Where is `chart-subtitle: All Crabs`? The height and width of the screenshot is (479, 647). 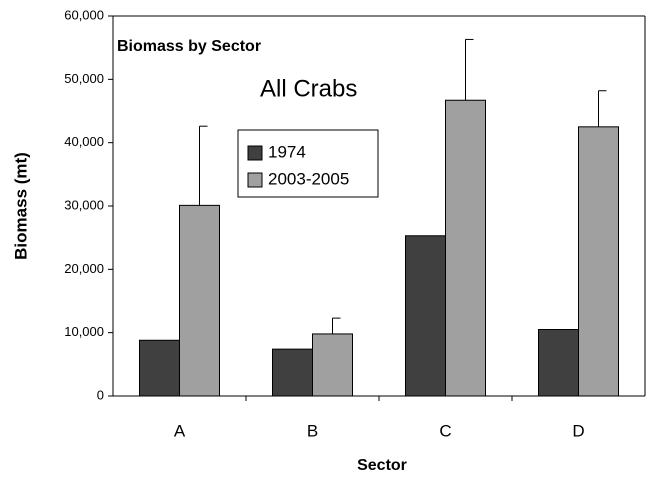
chart-subtitle: All Crabs is located at coordinates (308, 88).